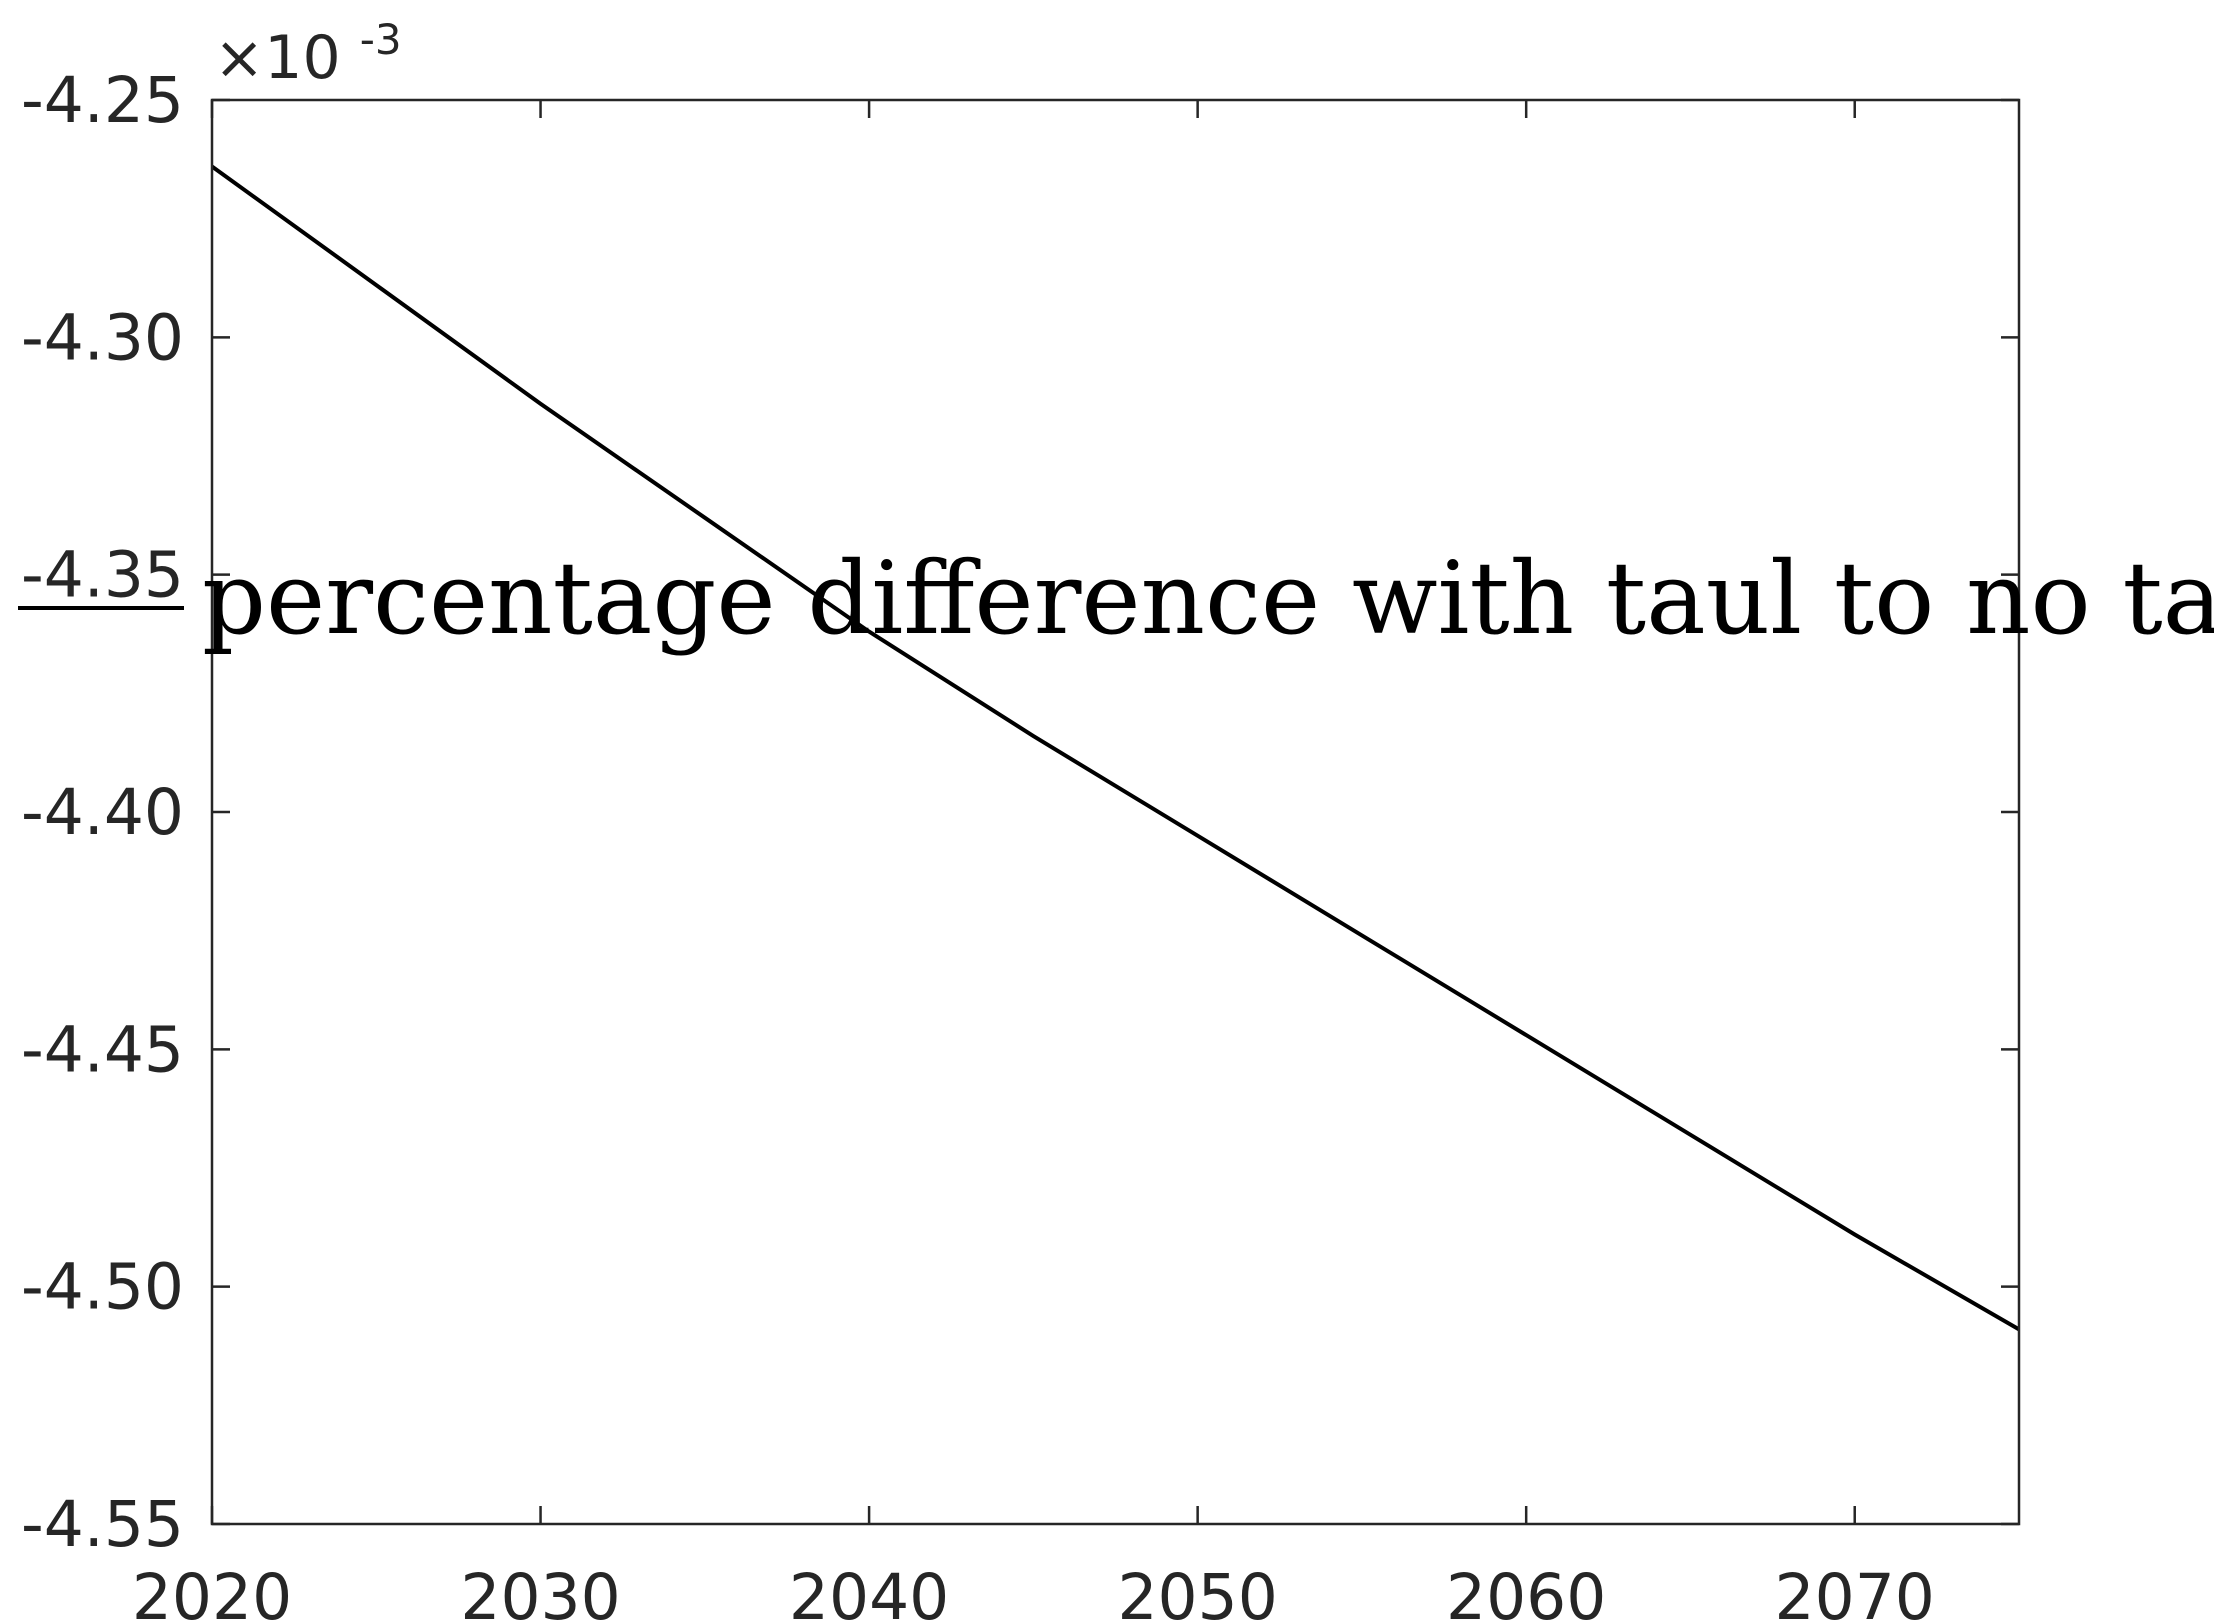 The width and height of the screenshot is (2214, 1622). What do you see at coordinates (1197, 1591) in the screenshot?
I see `x-tick-label: 2050` at bounding box center [1197, 1591].